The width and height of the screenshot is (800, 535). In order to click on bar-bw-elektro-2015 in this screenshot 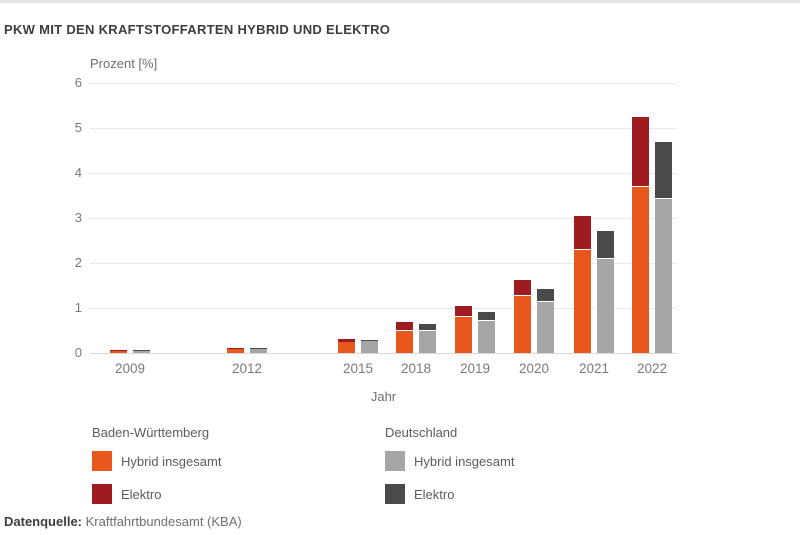, I will do `click(346, 340)`.